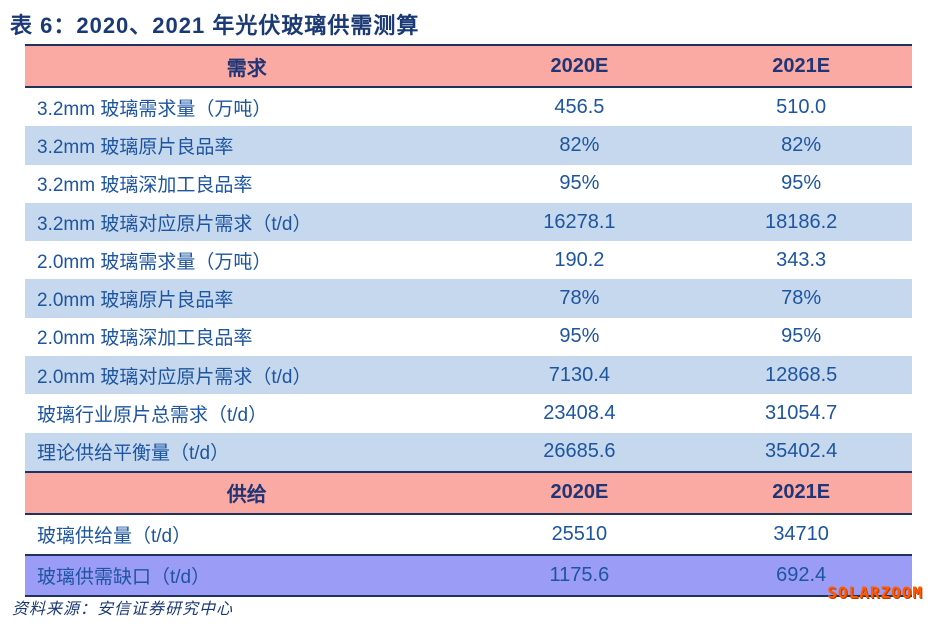  Describe the element at coordinates (579, 533) in the screenshot. I see `row-value-2020: 25510` at that location.